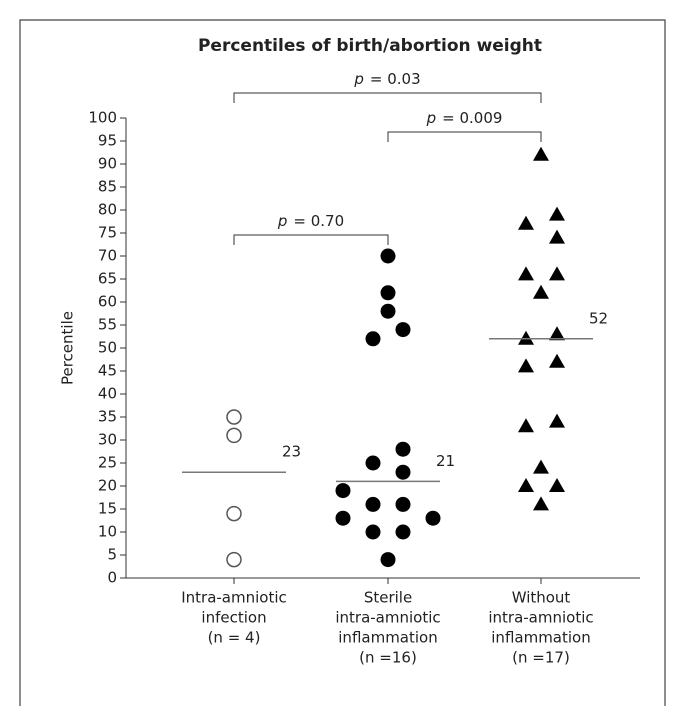 This screenshot has height=706, width=683. Describe the element at coordinates (234, 638) in the screenshot. I see `x-tick-label: (n = 4)` at that location.